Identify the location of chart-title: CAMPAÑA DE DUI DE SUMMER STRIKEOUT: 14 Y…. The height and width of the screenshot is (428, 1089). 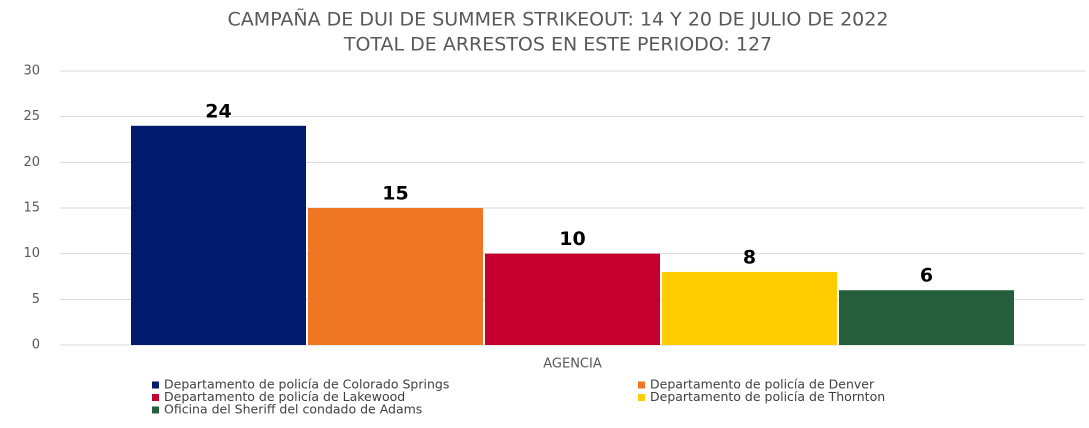
(558, 19).